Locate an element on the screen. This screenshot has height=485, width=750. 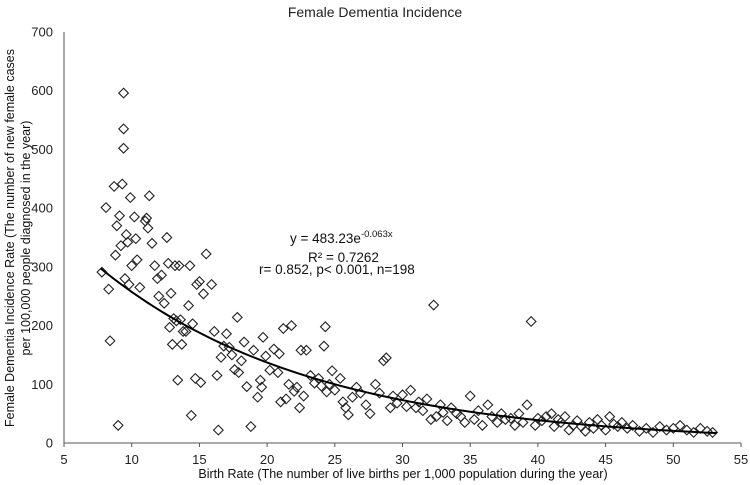
x-tick-label: 40 is located at coordinates (538, 459).